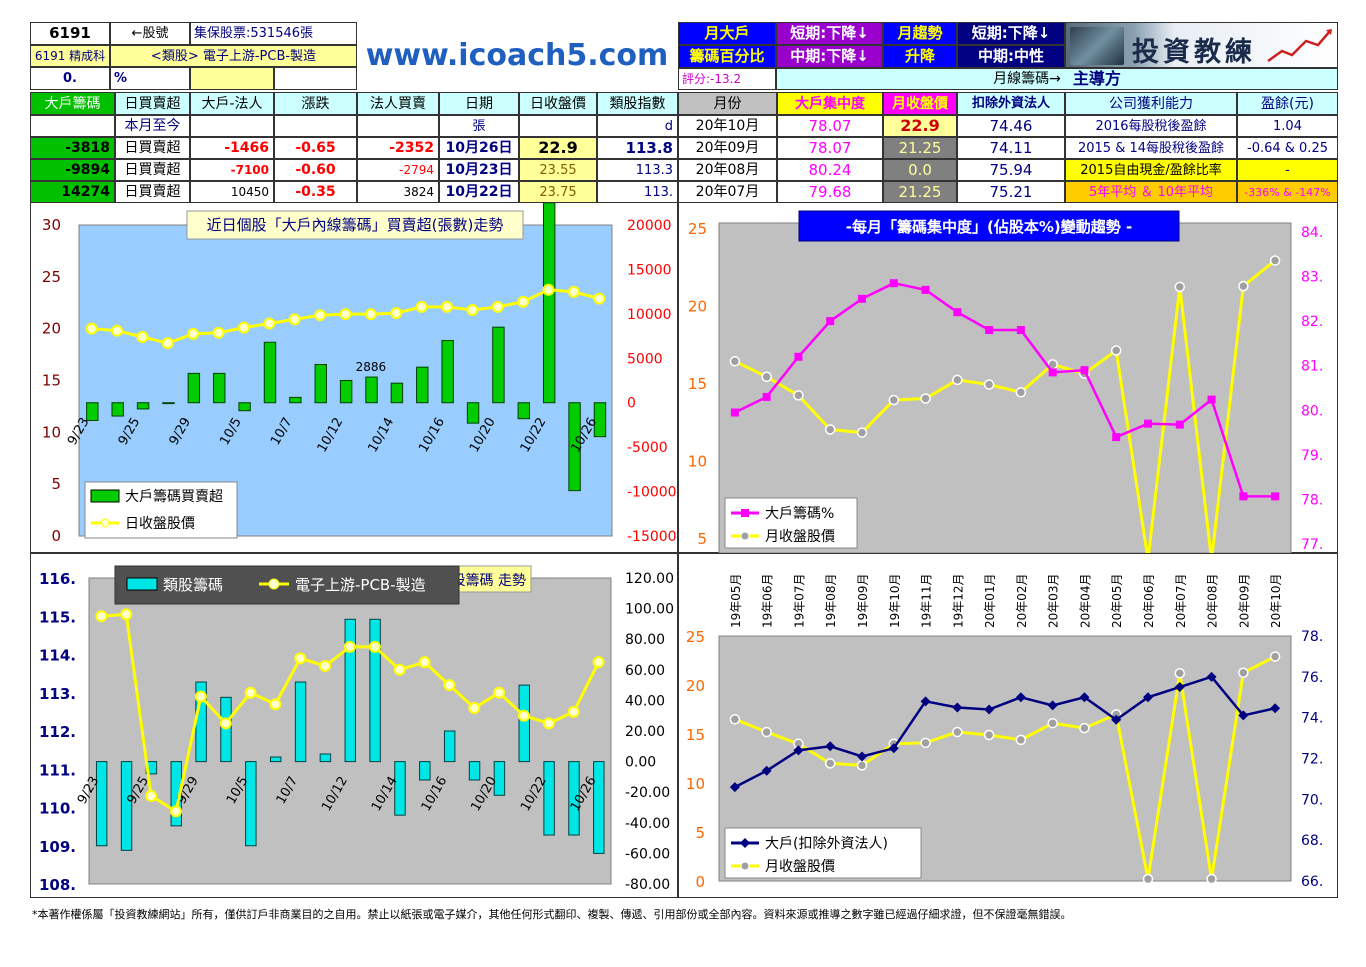 Image resolution: width=1366 pixels, height=967 pixels. Describe the element at coordinates (736, 600) in the screenshot. I see `x-tick-label: 19年05月` at that location.